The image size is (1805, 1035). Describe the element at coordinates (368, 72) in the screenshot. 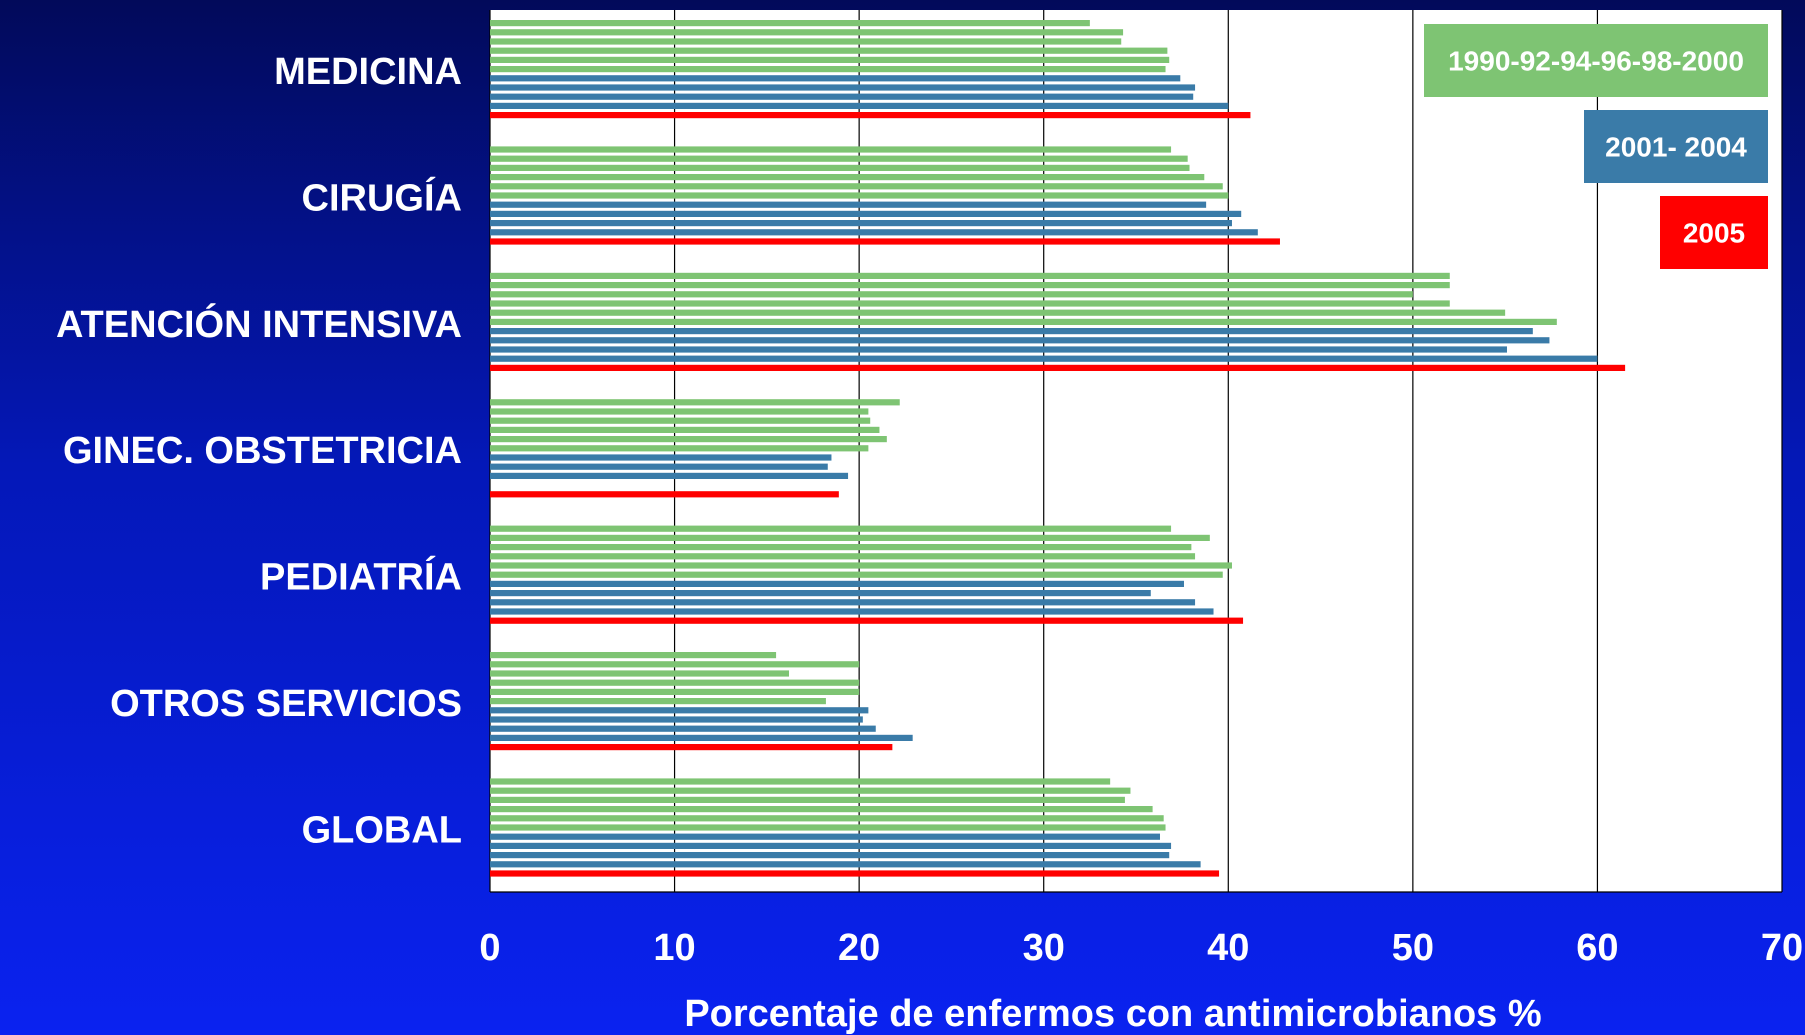

I see `category-label: MEDICINA` at that location.